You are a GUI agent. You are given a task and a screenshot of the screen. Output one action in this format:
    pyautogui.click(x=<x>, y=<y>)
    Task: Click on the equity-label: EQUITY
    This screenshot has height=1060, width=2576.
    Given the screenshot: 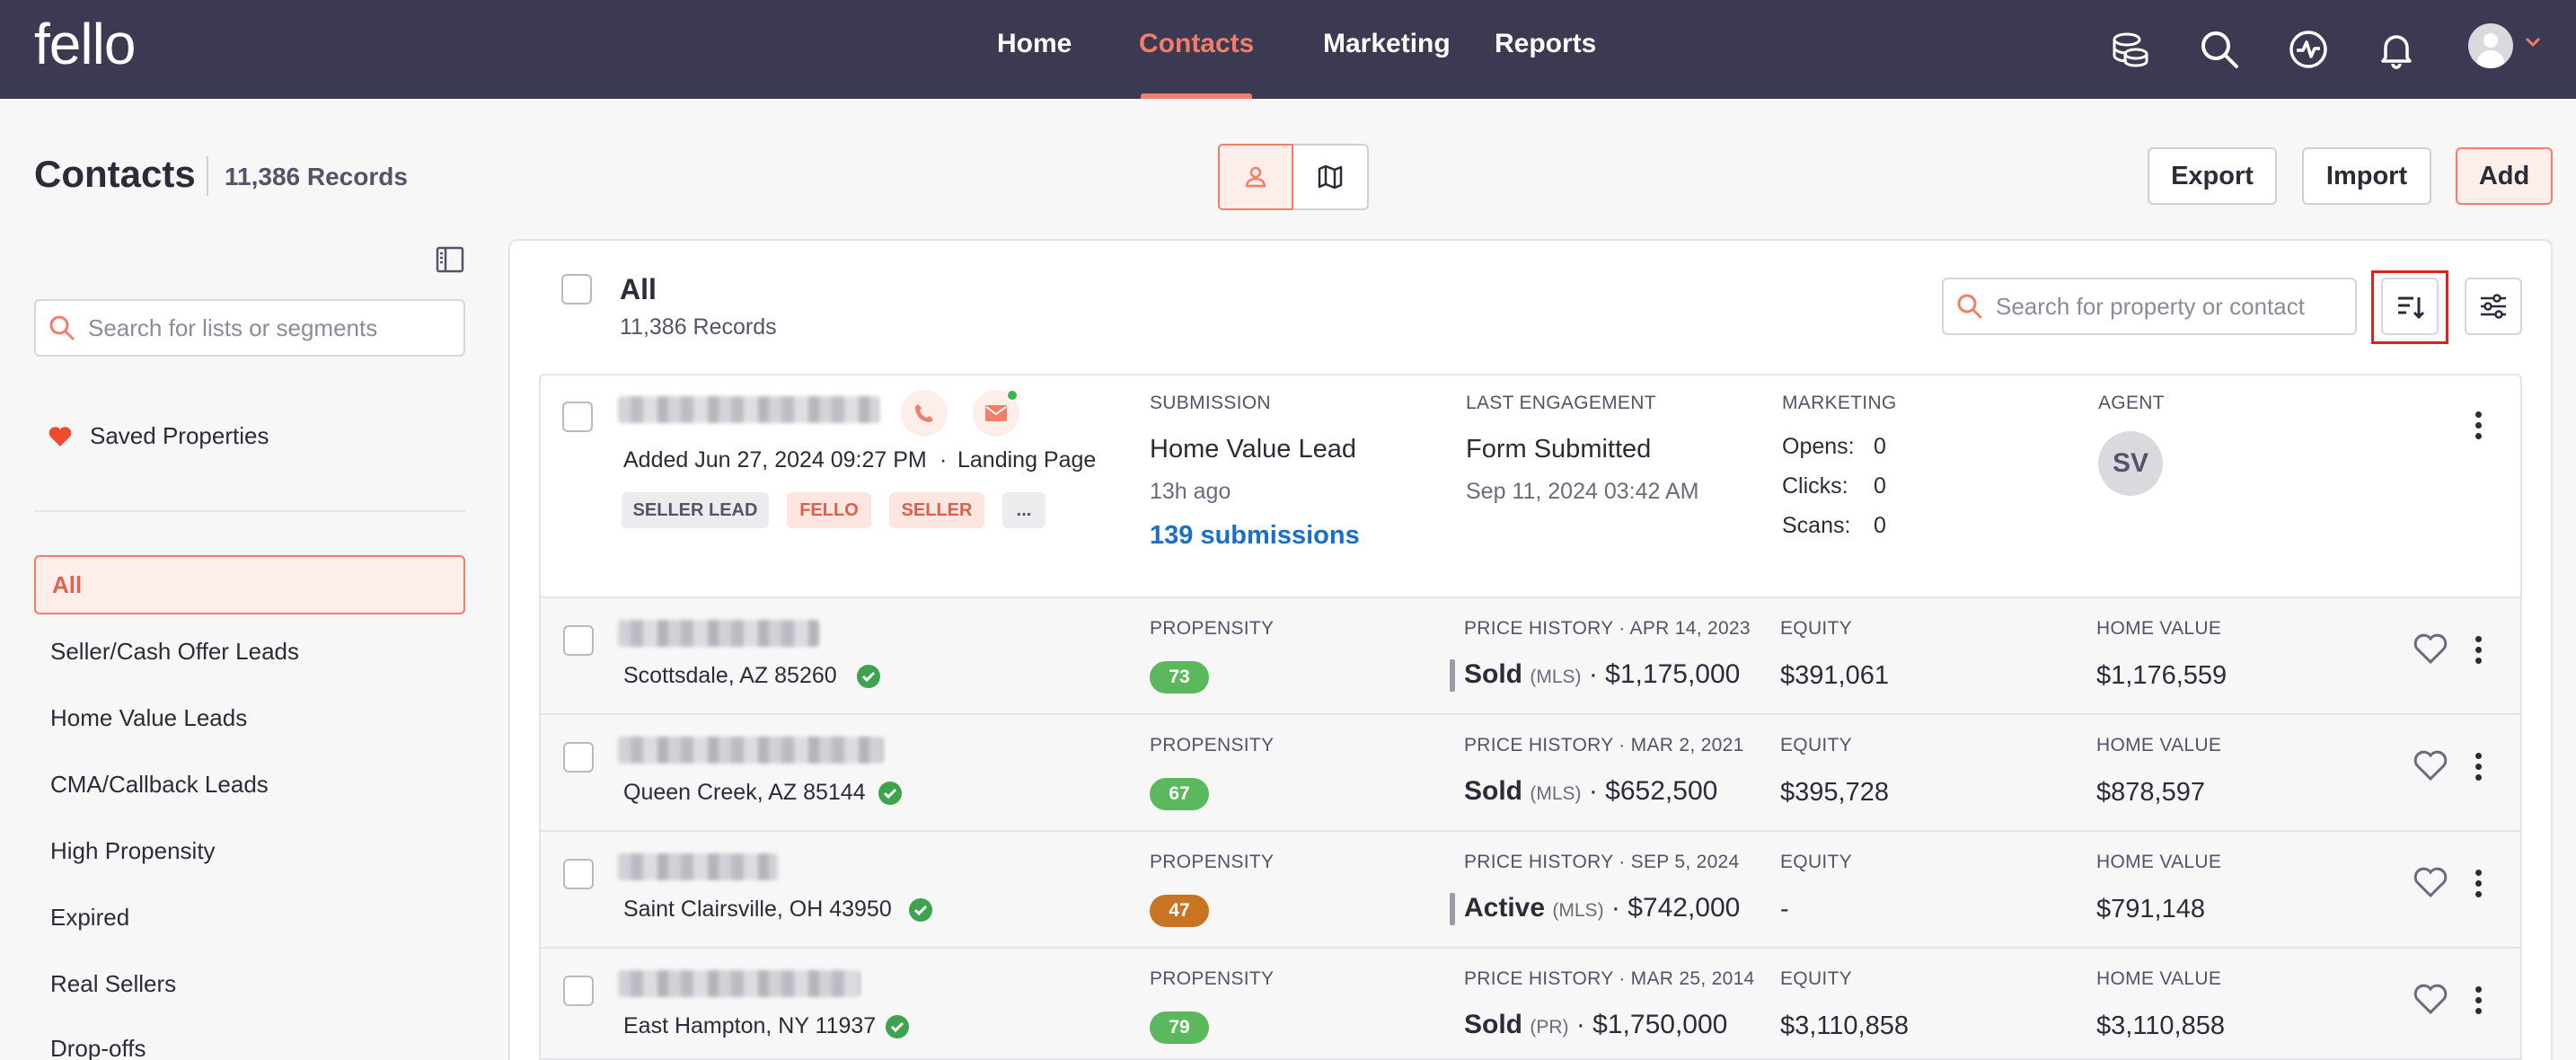 What is the action you would take?
    pyautogui.click(x=1816, y=862)
    